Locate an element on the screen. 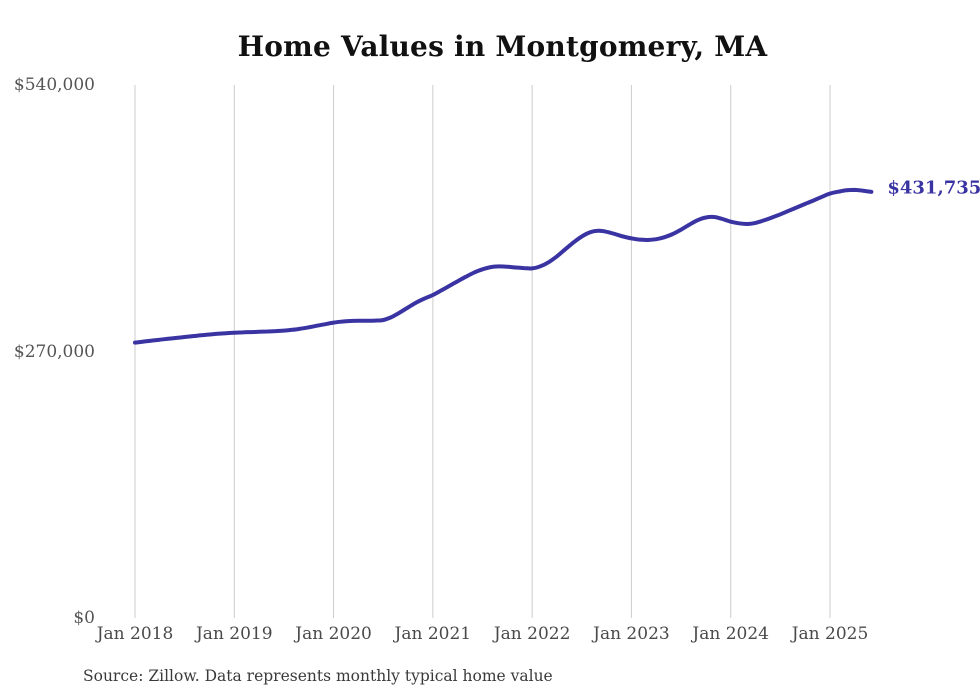 This screenshot has width=980, height=699. y-axis-label: $0 is located at coordinates (84, 618).